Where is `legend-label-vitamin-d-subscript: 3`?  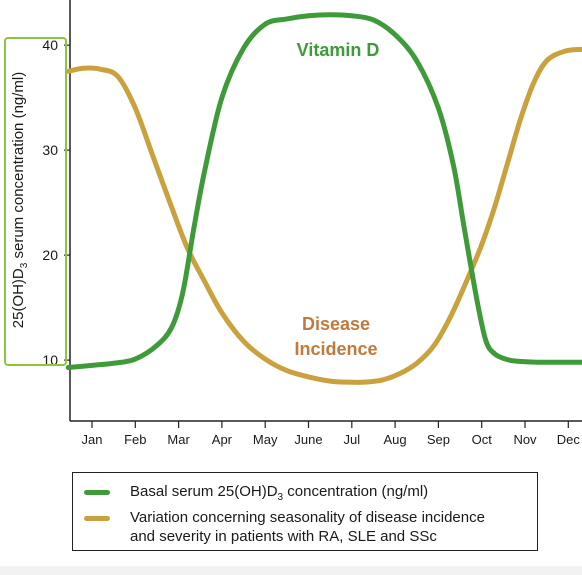 legend-label-vitamin-d-subscript: 3 is located at coordinates (280, 497).